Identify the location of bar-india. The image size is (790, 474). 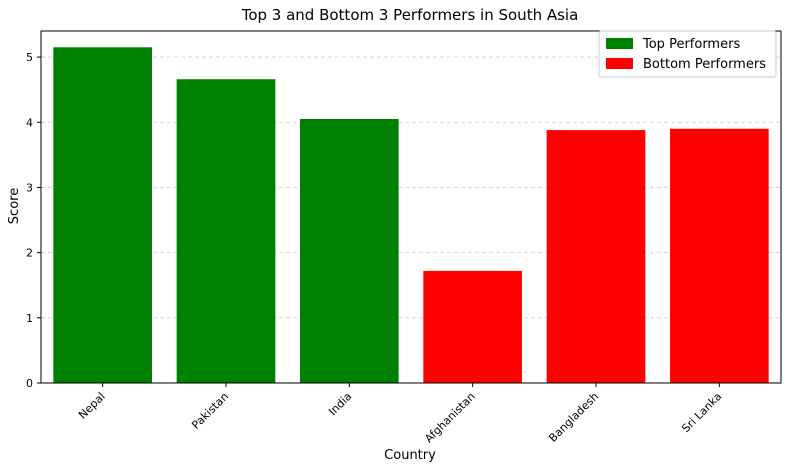
(349, 251).